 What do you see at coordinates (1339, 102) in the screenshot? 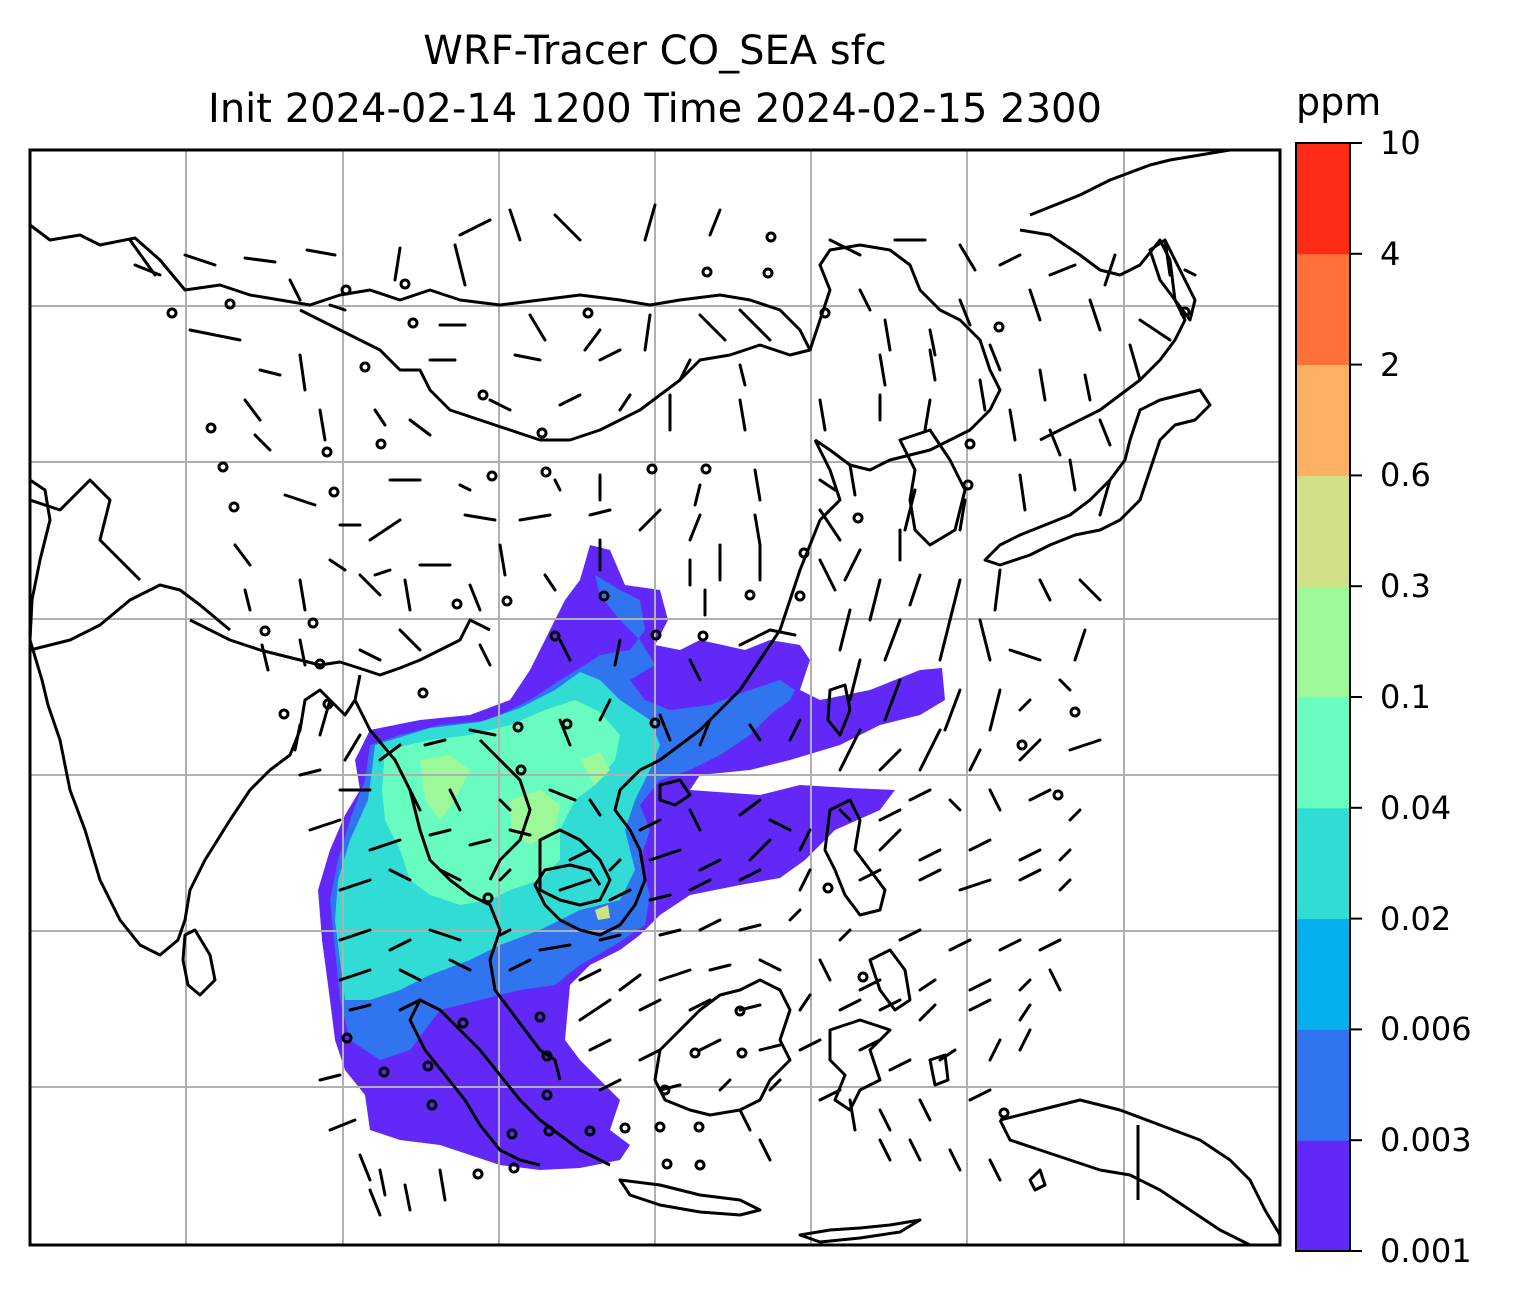
I see `colorbar-unit-label: ppm` at bounding box center [1339, 102].